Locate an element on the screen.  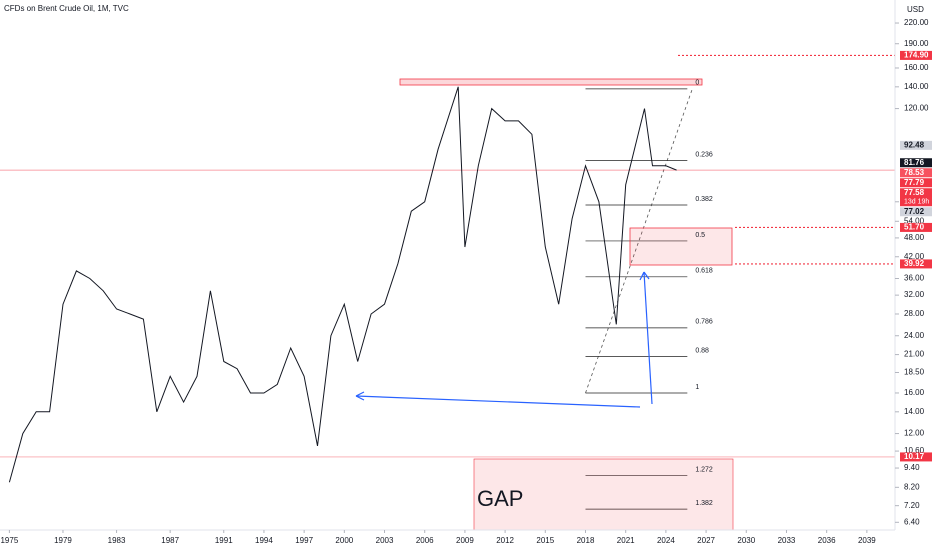
price-label: 51.70 is located at coordinates (914, 227).